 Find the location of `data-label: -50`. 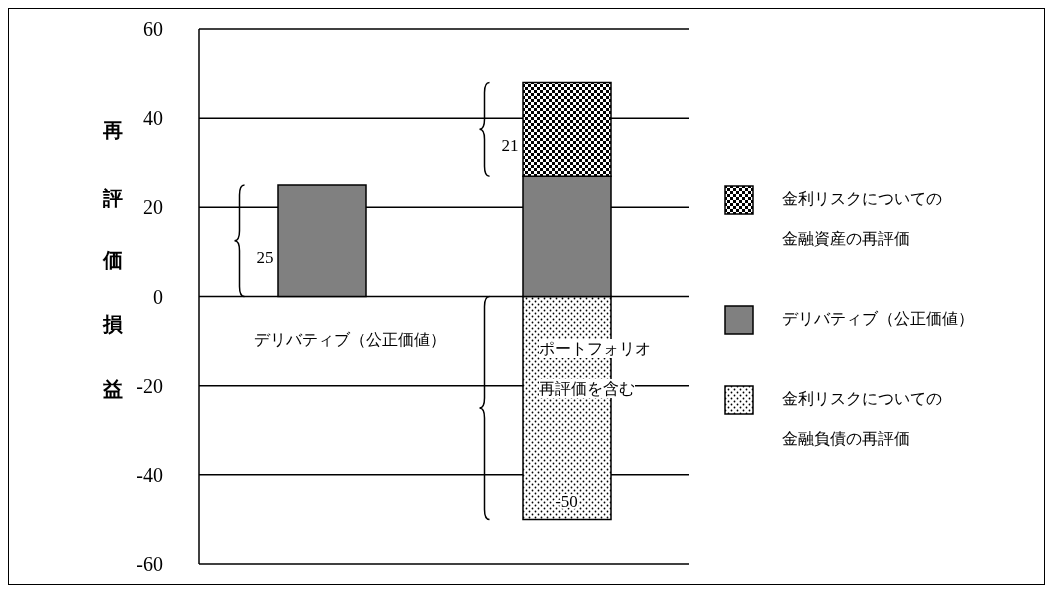

data-label: -50 is located at coordinates (566, 502).